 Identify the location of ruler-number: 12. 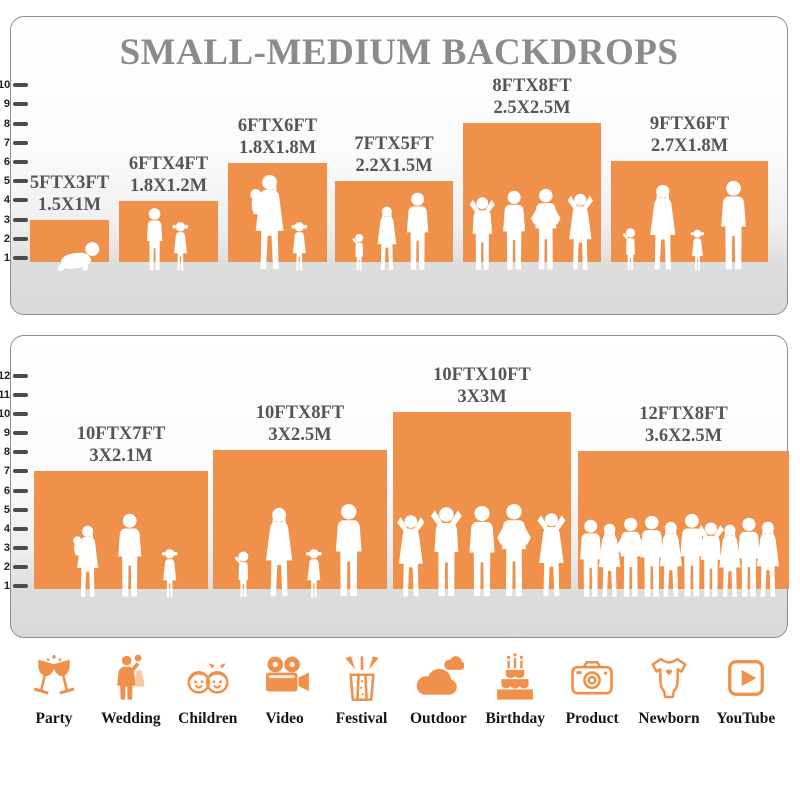
(5, 375).